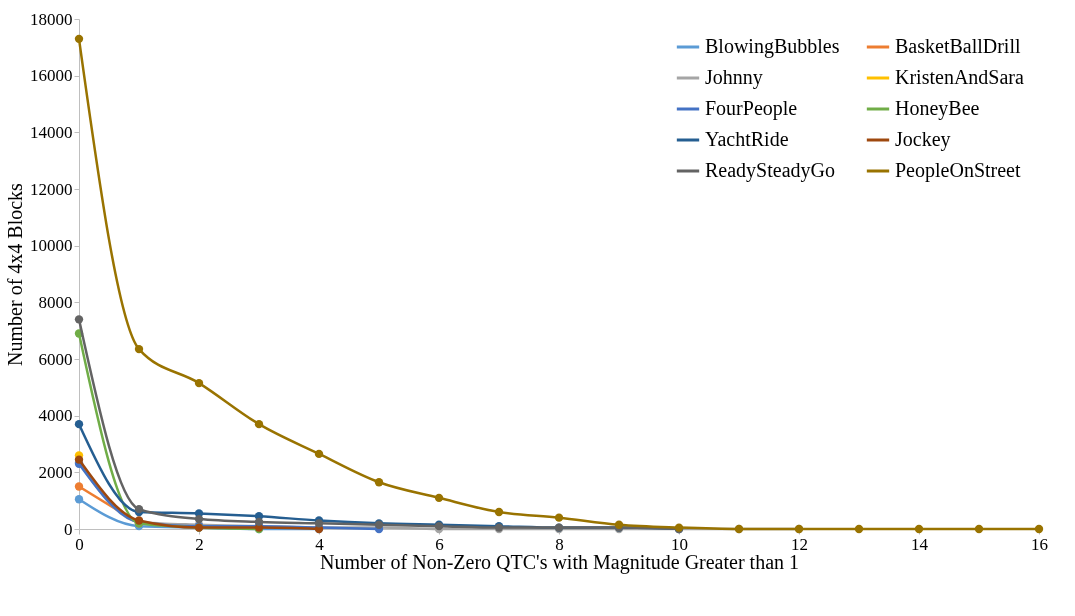 Image resolution: width=1075 pixels, height=616 pixels. What do you see at coordinates (937, 108) in the screenshot?
I see `legend-label: HoneyBee` at bounding box center [937, 108].